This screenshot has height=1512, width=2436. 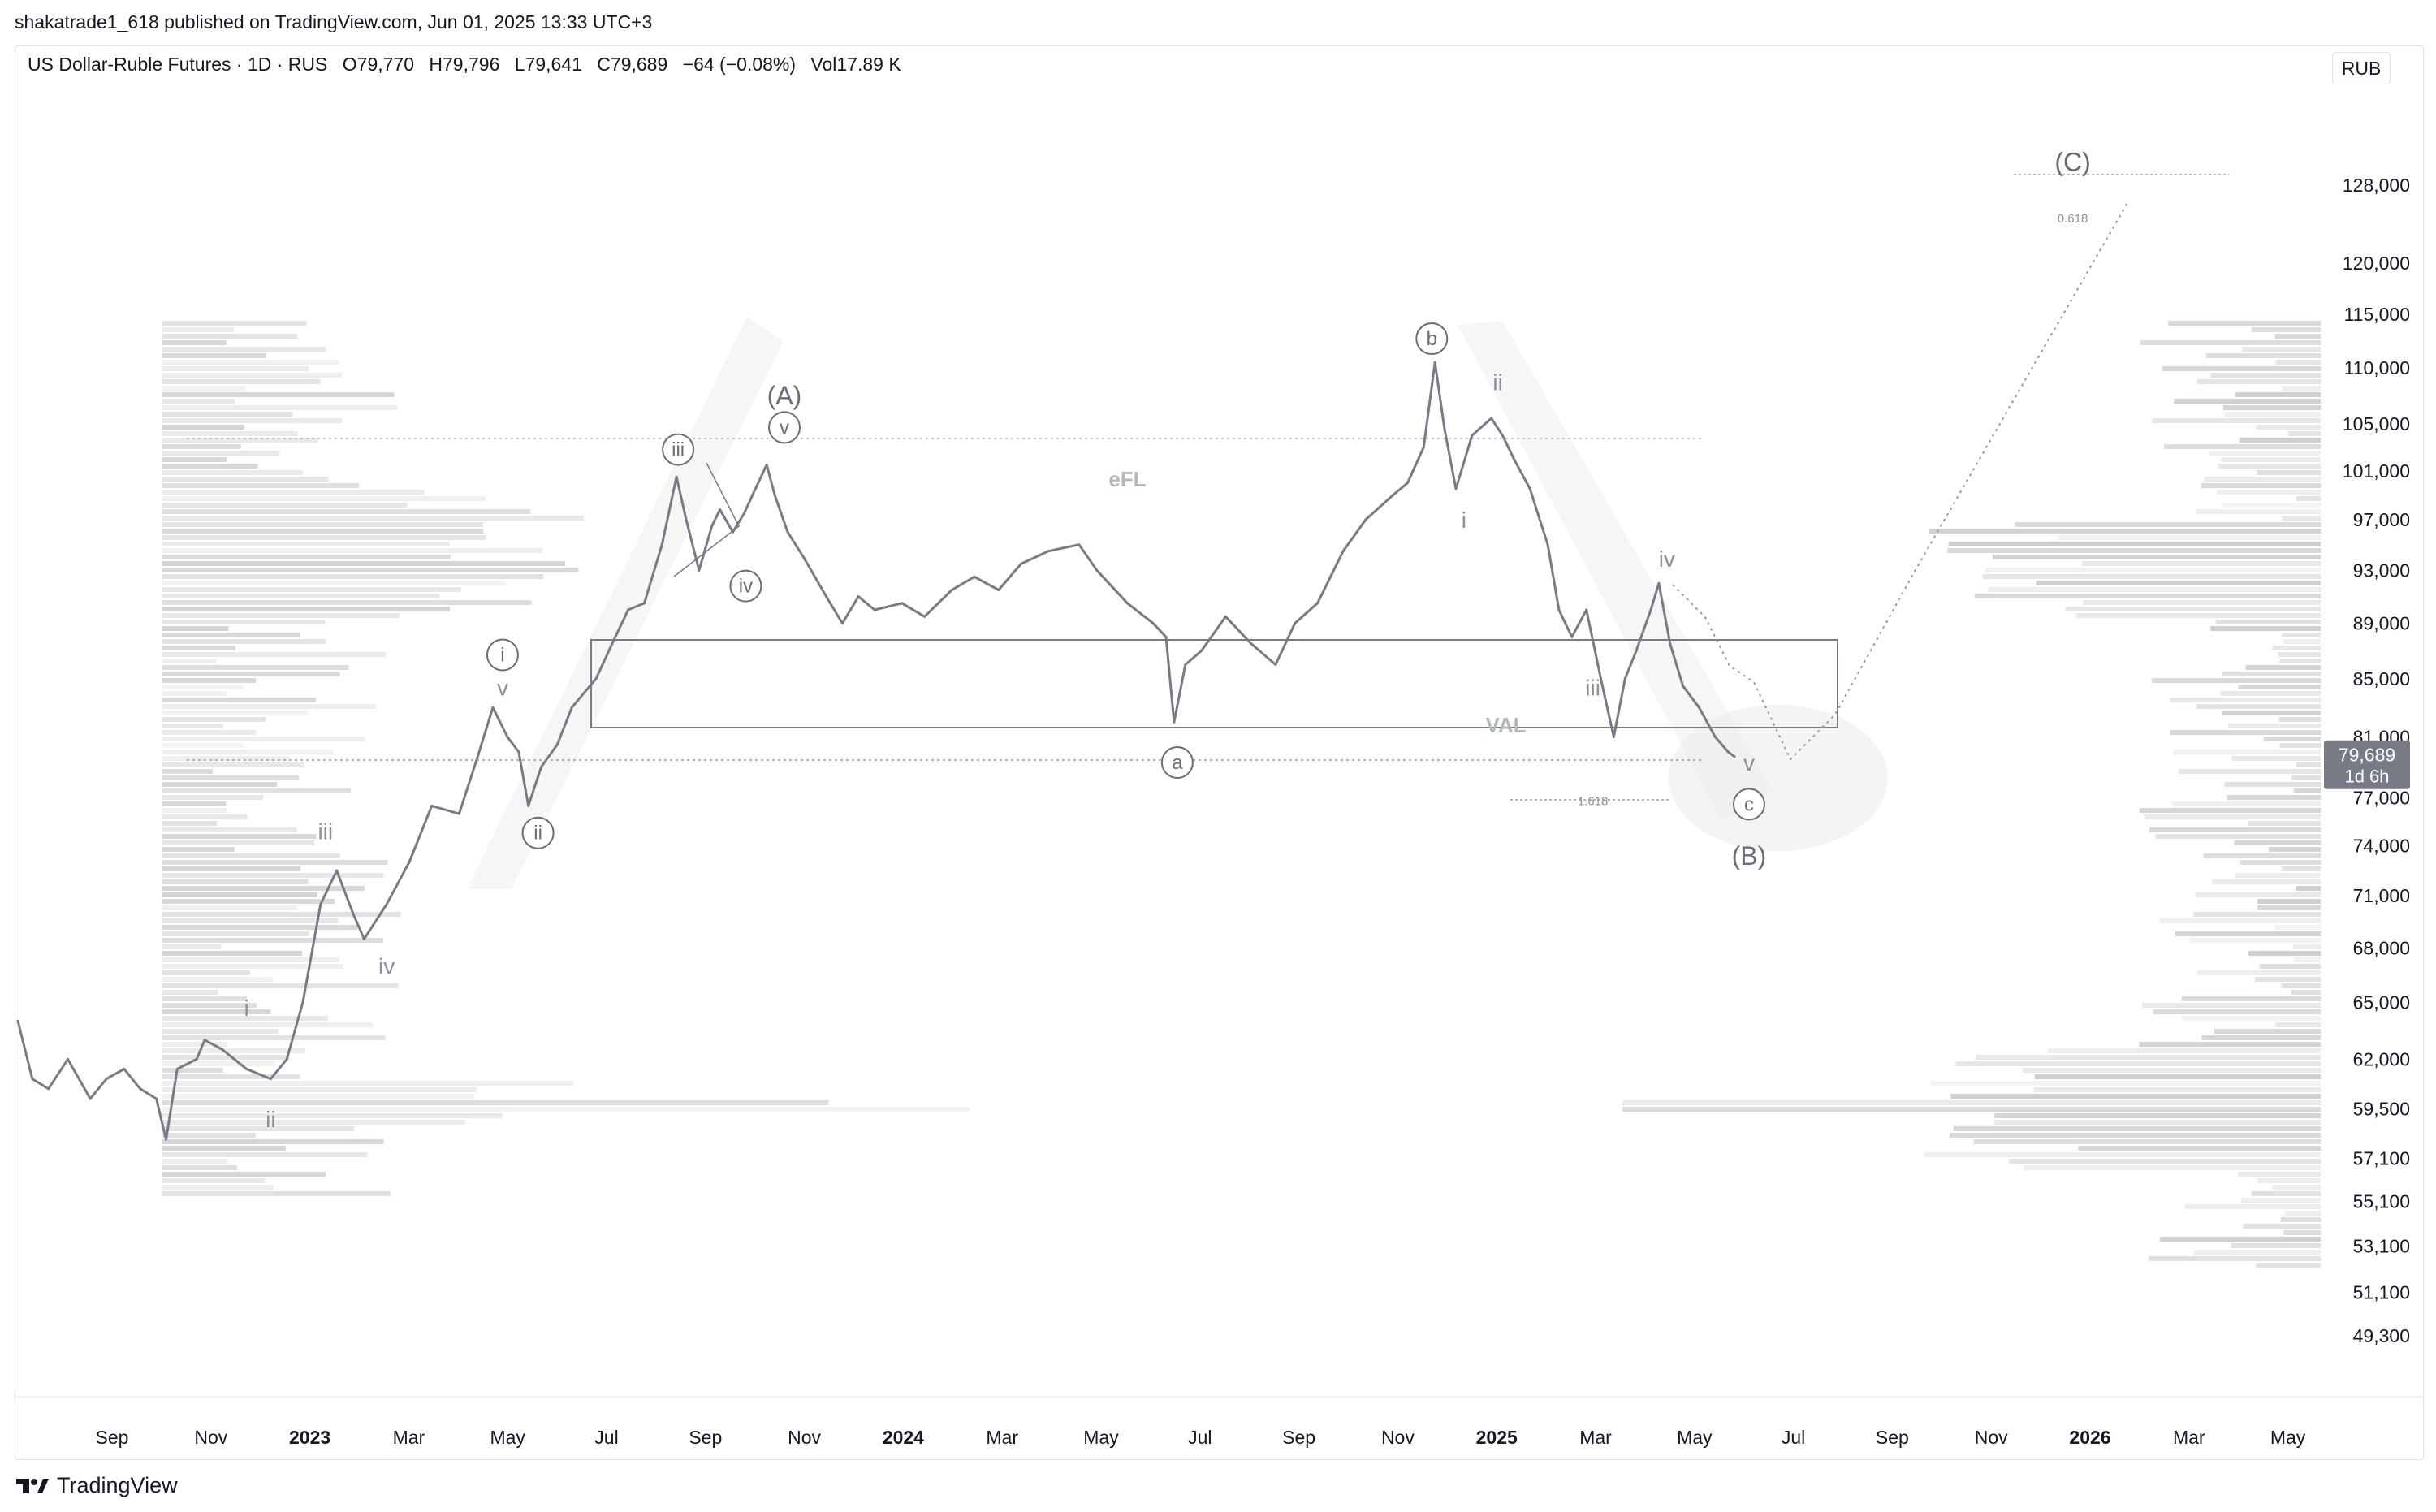 What do you see at coordinates (2367, 755) in the screenshot?
I see `current-price-value: 79,689` at bounding box center [2367, 755].